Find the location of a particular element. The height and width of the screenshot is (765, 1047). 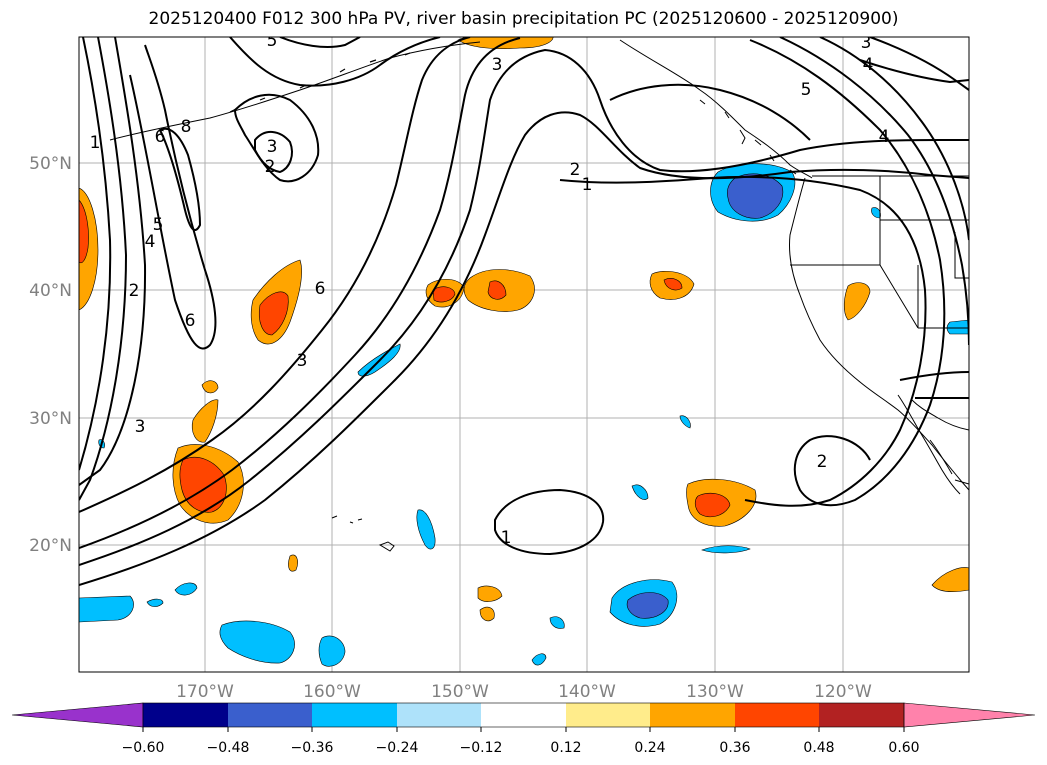

neg-region-f is located at coordinates (155, 602).